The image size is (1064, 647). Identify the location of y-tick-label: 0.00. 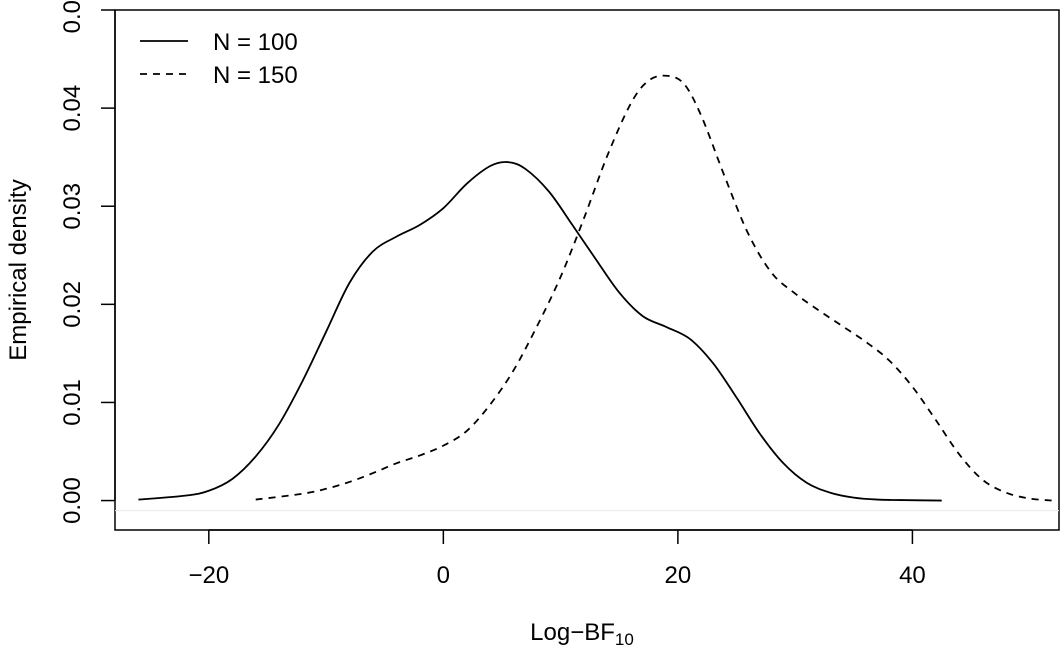
(72, 500).